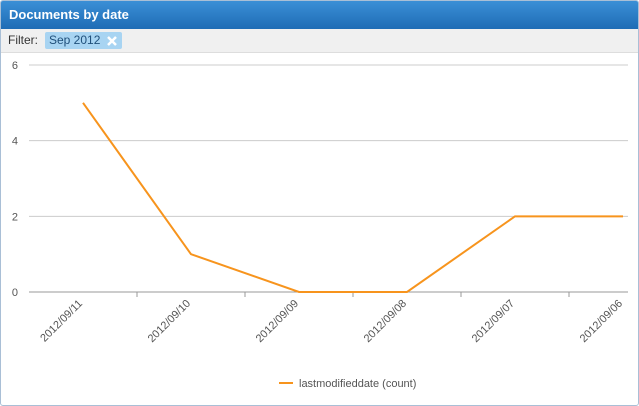 This screenshot has height=406, width=639. What do you see at coordinates (15, 142) in the screenshot?
I see `y-tick-label: 4` at bounding box center [15, 142].